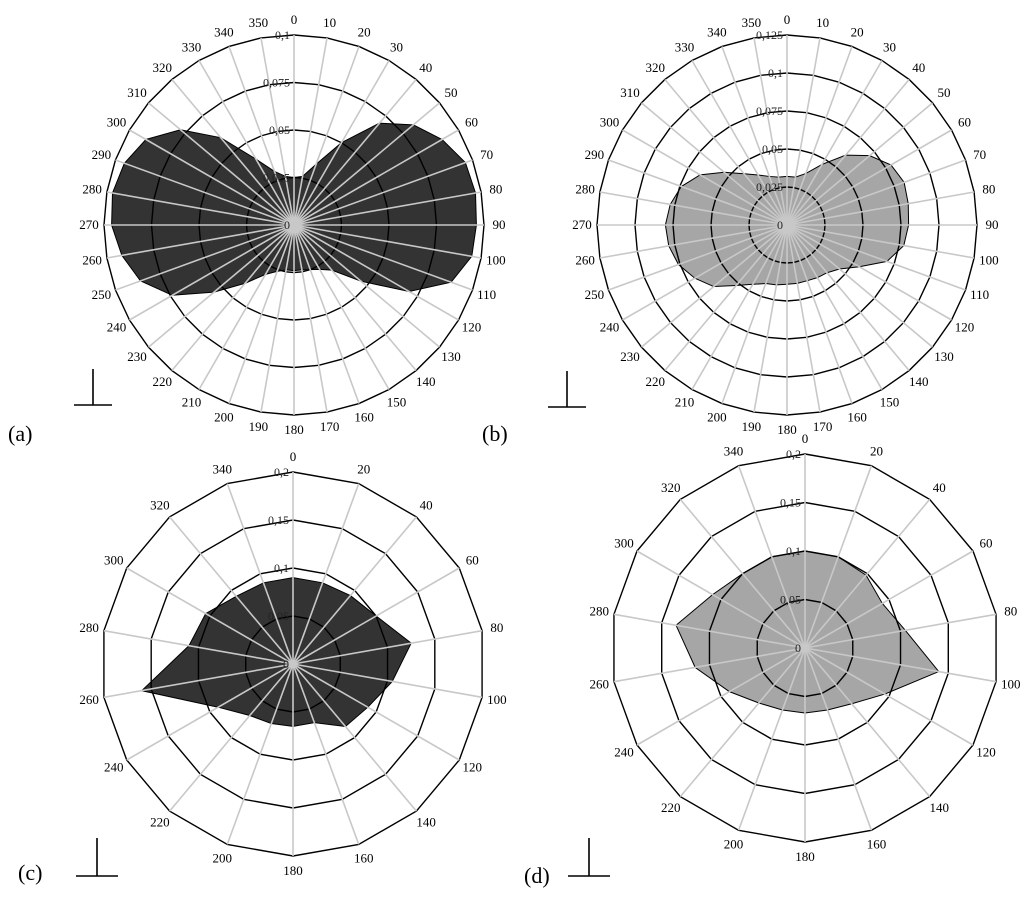 The image size is (1036, 899). What do you see at coordinates (329, 22) in the screenshot?
I see `angle-tick-label: 10` at bounding box center [329, 22].